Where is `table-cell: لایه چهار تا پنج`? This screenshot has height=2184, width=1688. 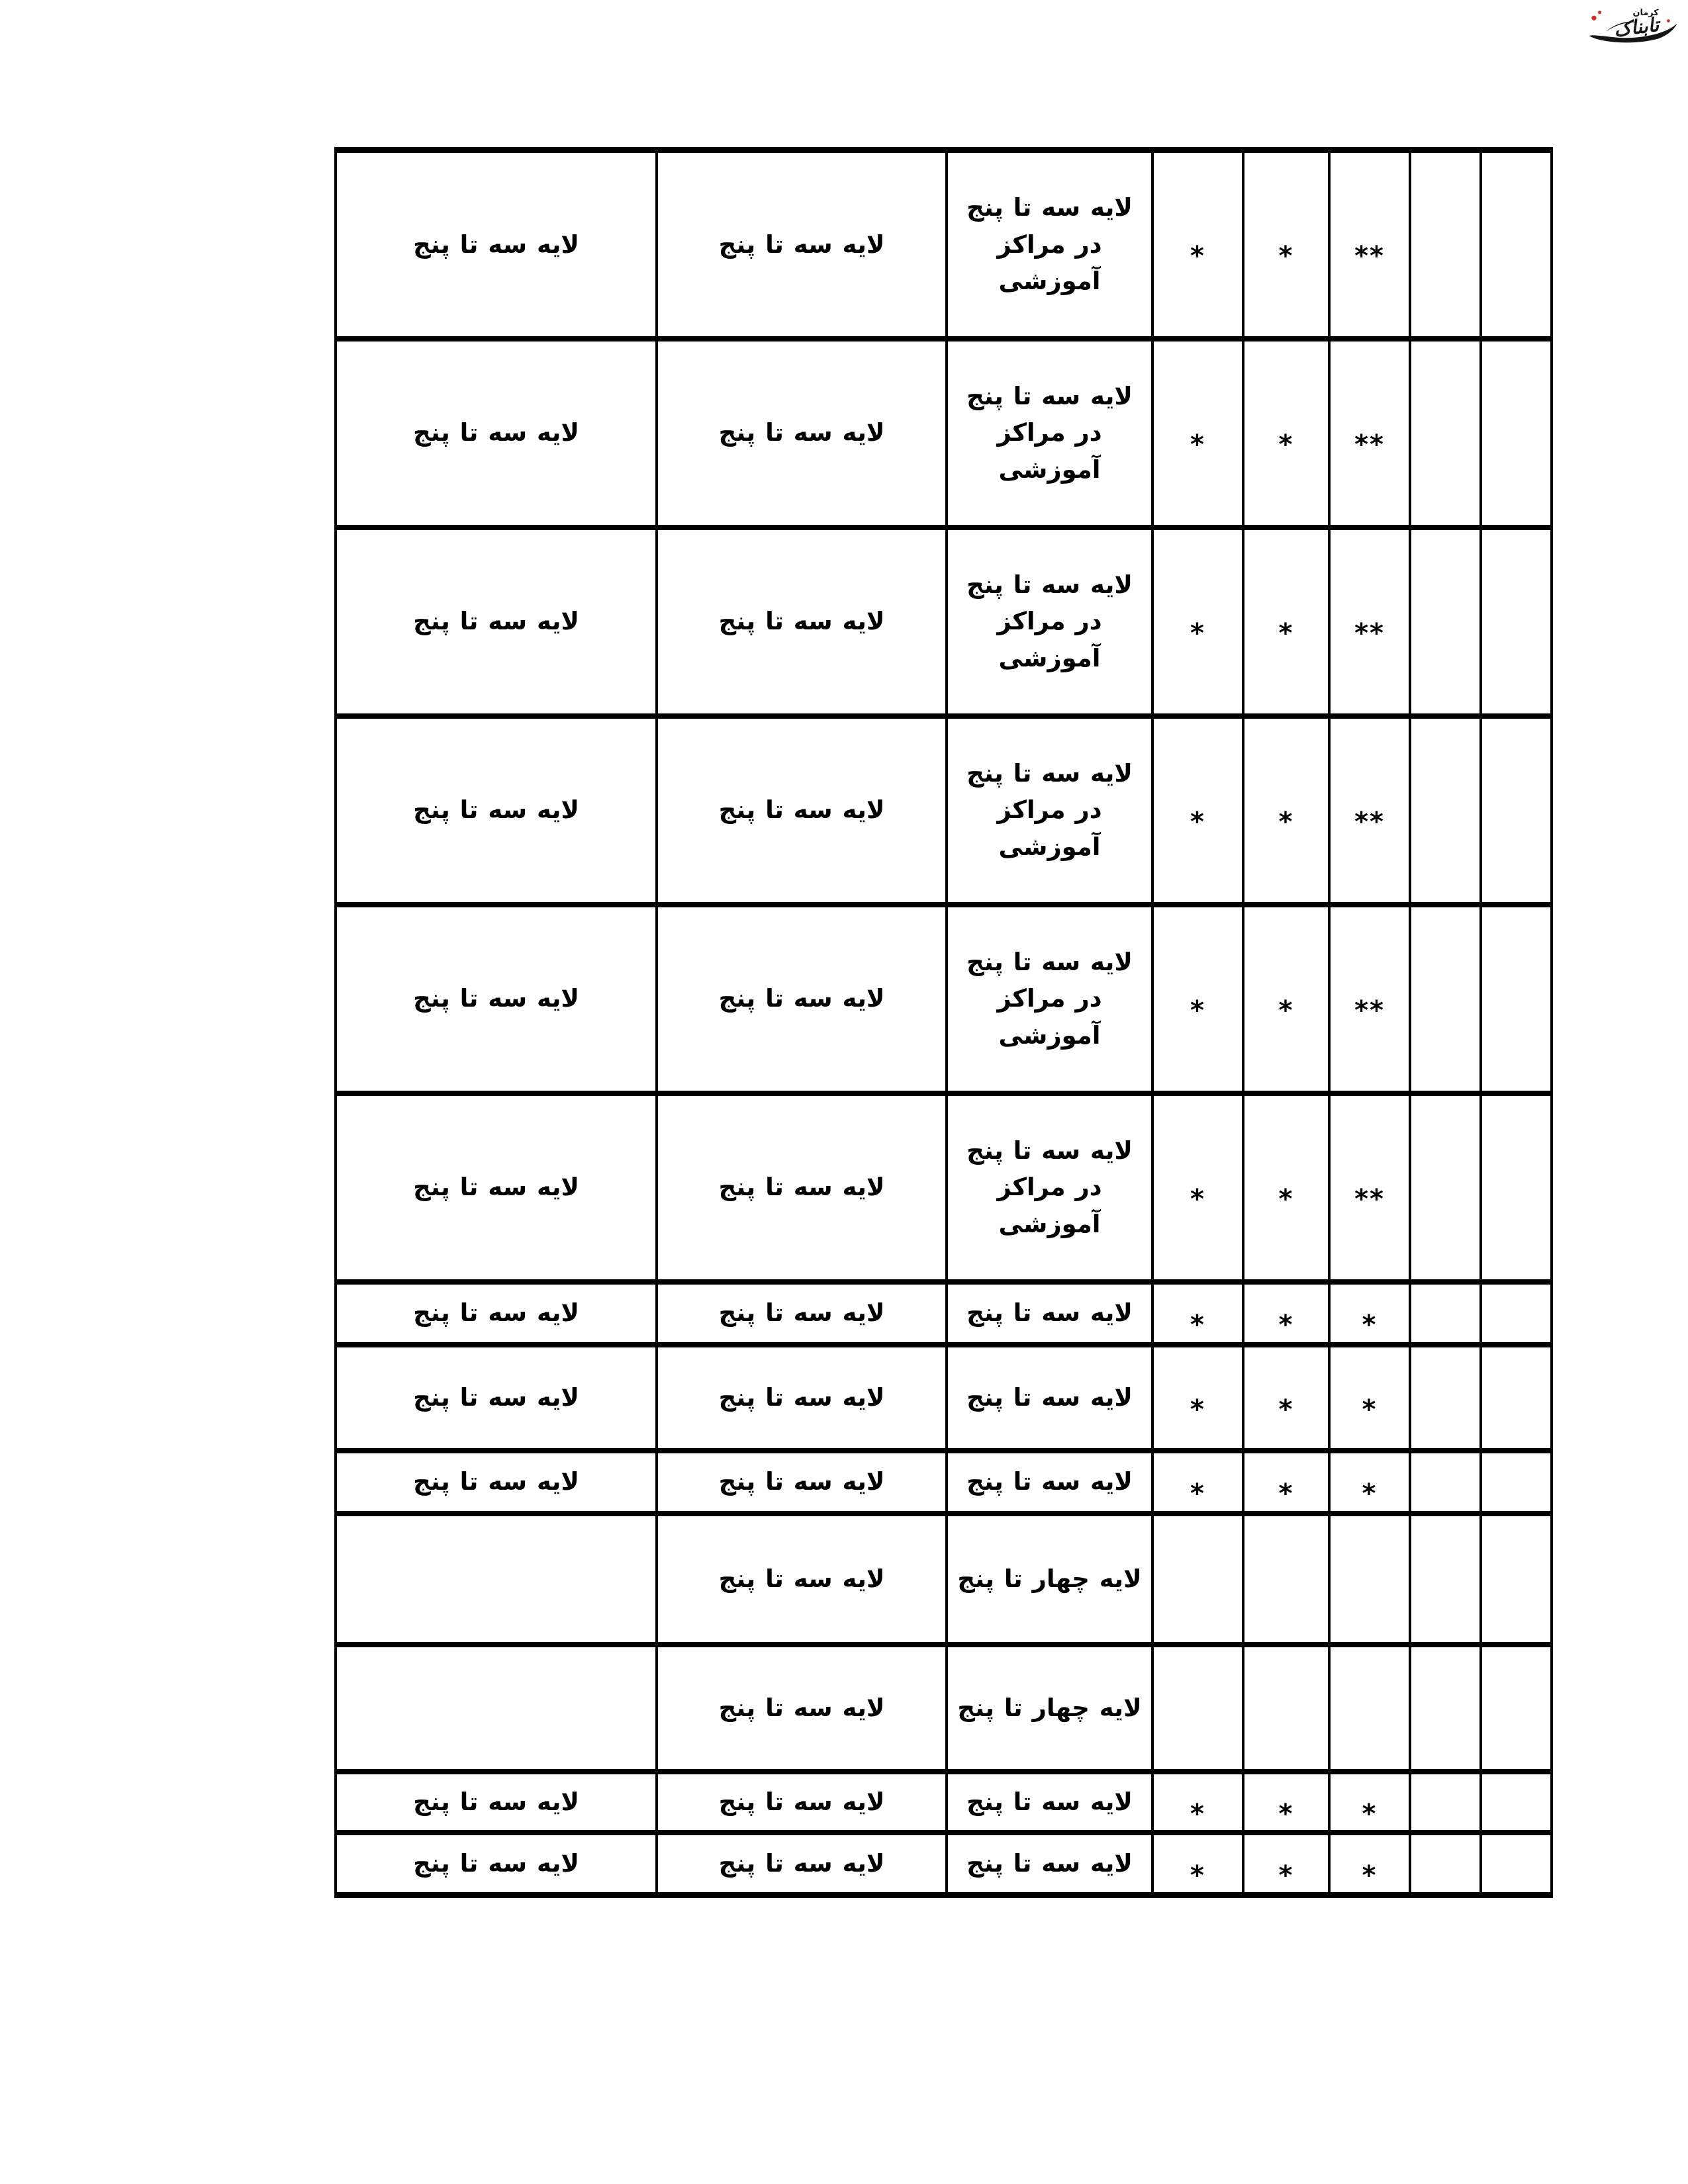 table-cell: لایه چهار تا پنج is located at coordinates (1049, 1578).